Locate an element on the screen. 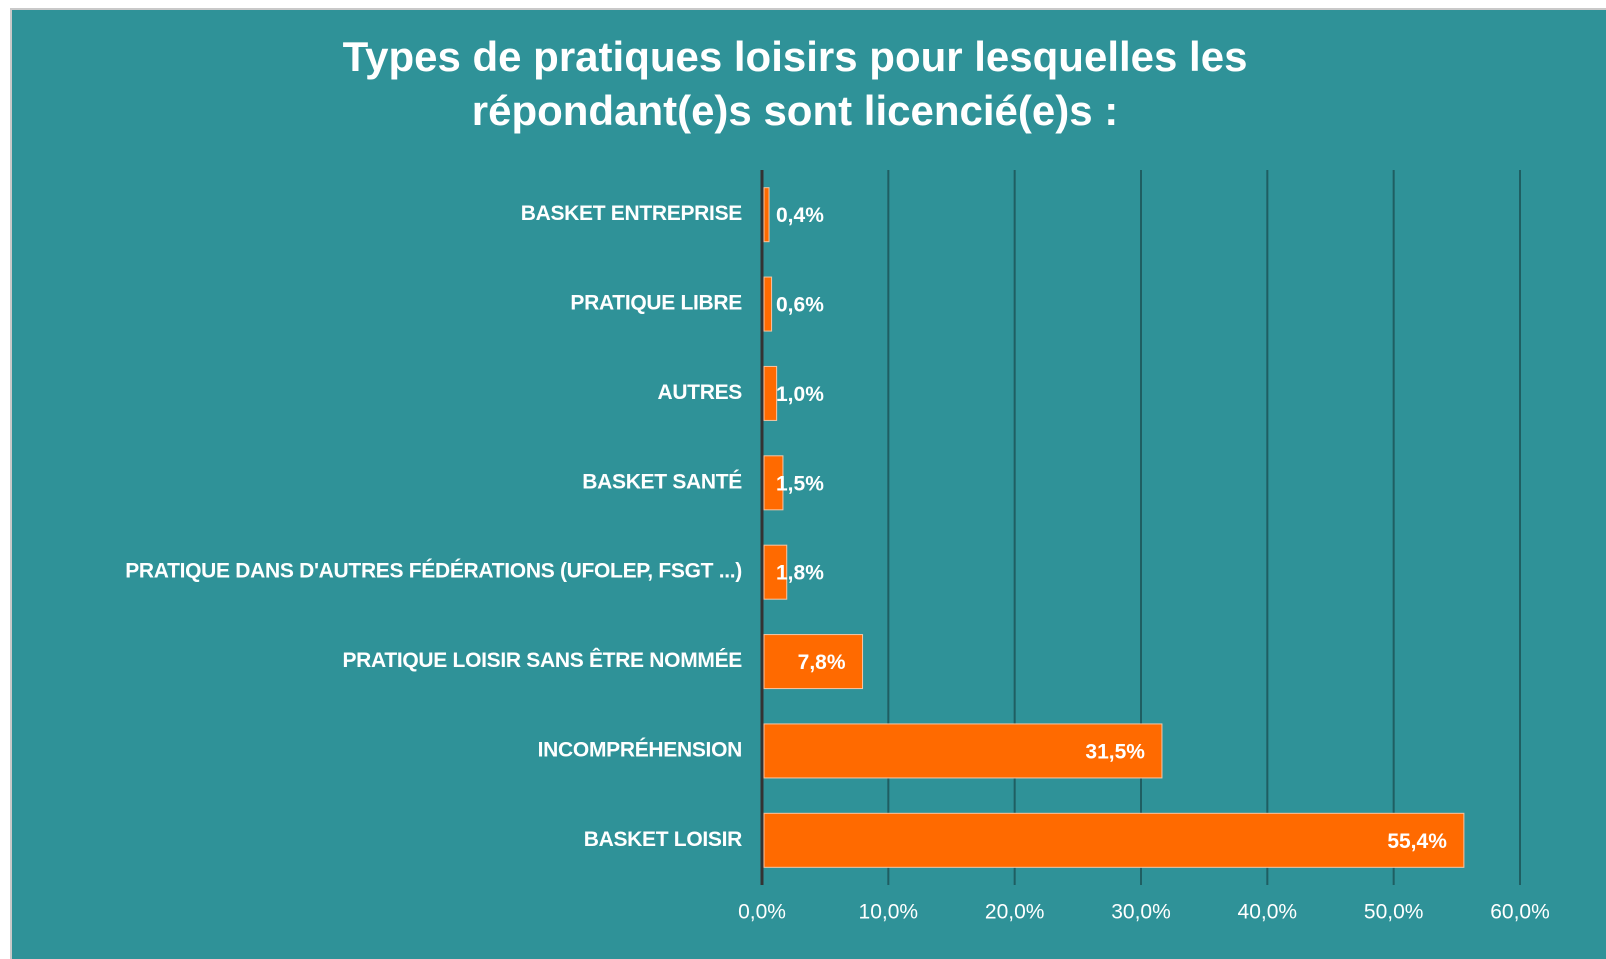  y-tick-label: PRATIQUE LIBRE is located at coordinates (656, 303).